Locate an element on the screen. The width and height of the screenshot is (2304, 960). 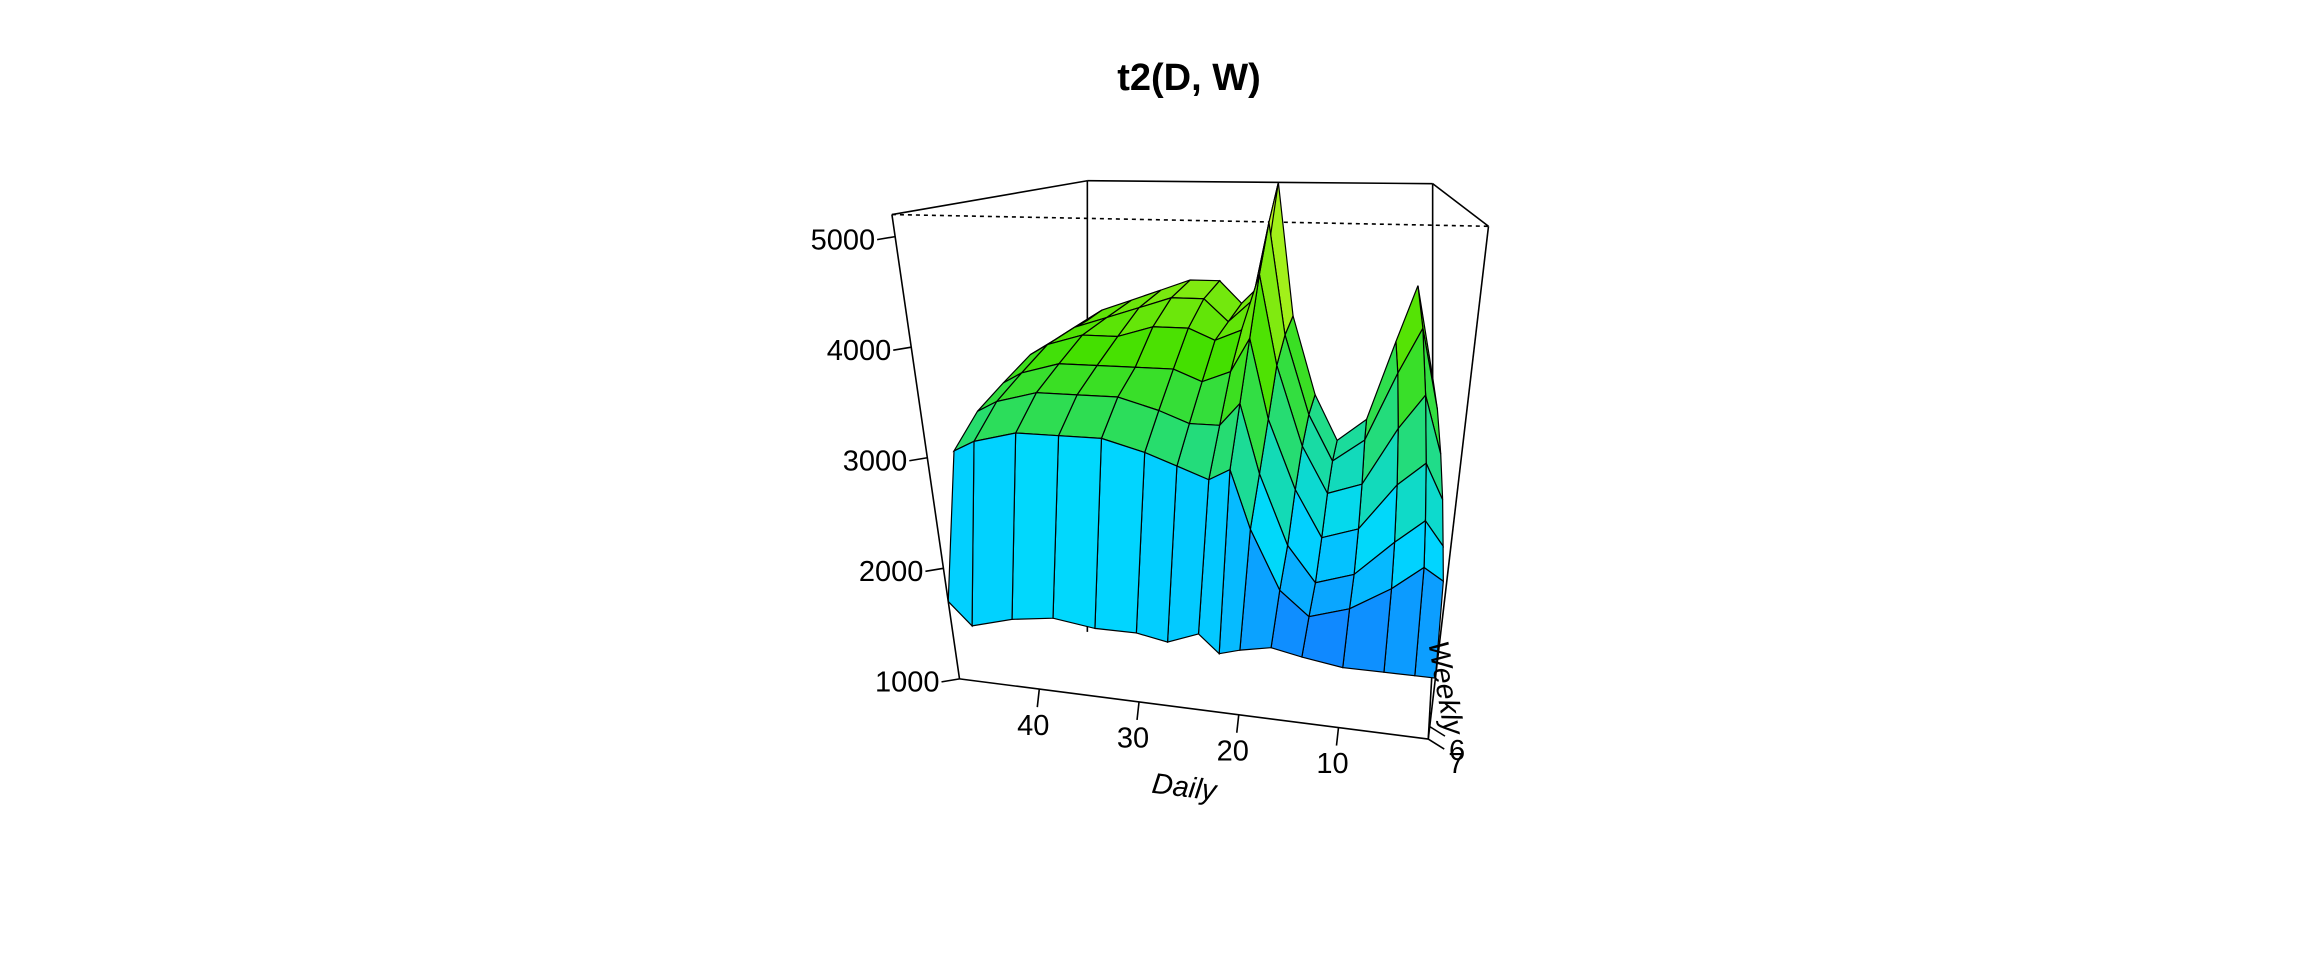
x-axis-label: Daily is located at coordinates (1184, 788).